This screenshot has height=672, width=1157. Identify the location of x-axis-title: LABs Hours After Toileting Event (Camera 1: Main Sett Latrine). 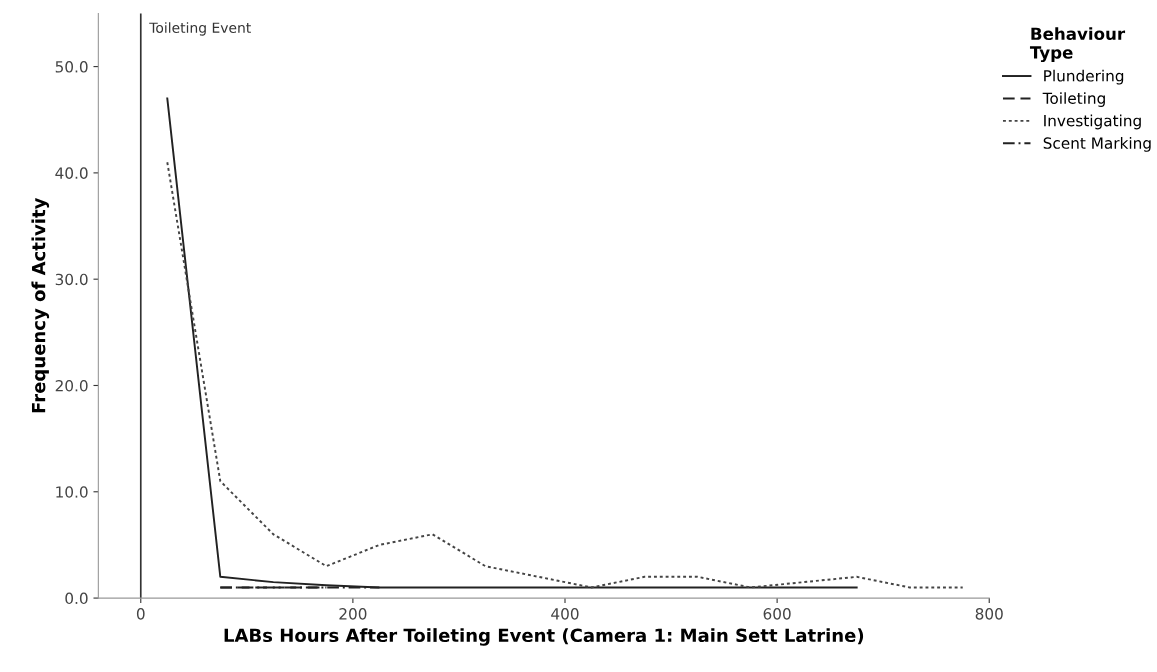
(544, 637).